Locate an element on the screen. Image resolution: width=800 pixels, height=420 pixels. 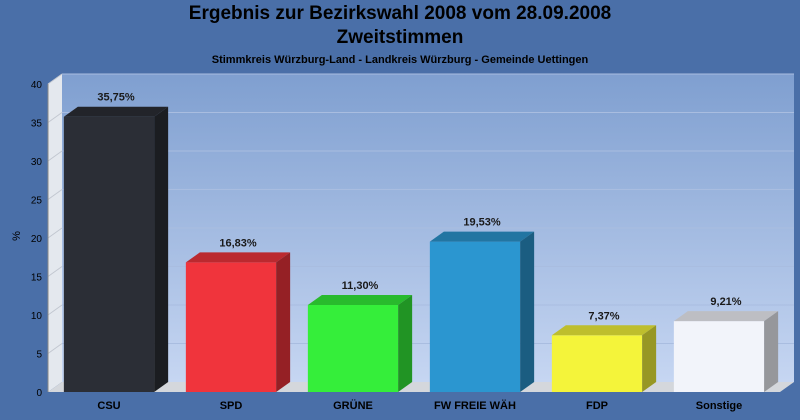
x-tick-label: FW FREIE WÄH is located at coordinates (475, 405).